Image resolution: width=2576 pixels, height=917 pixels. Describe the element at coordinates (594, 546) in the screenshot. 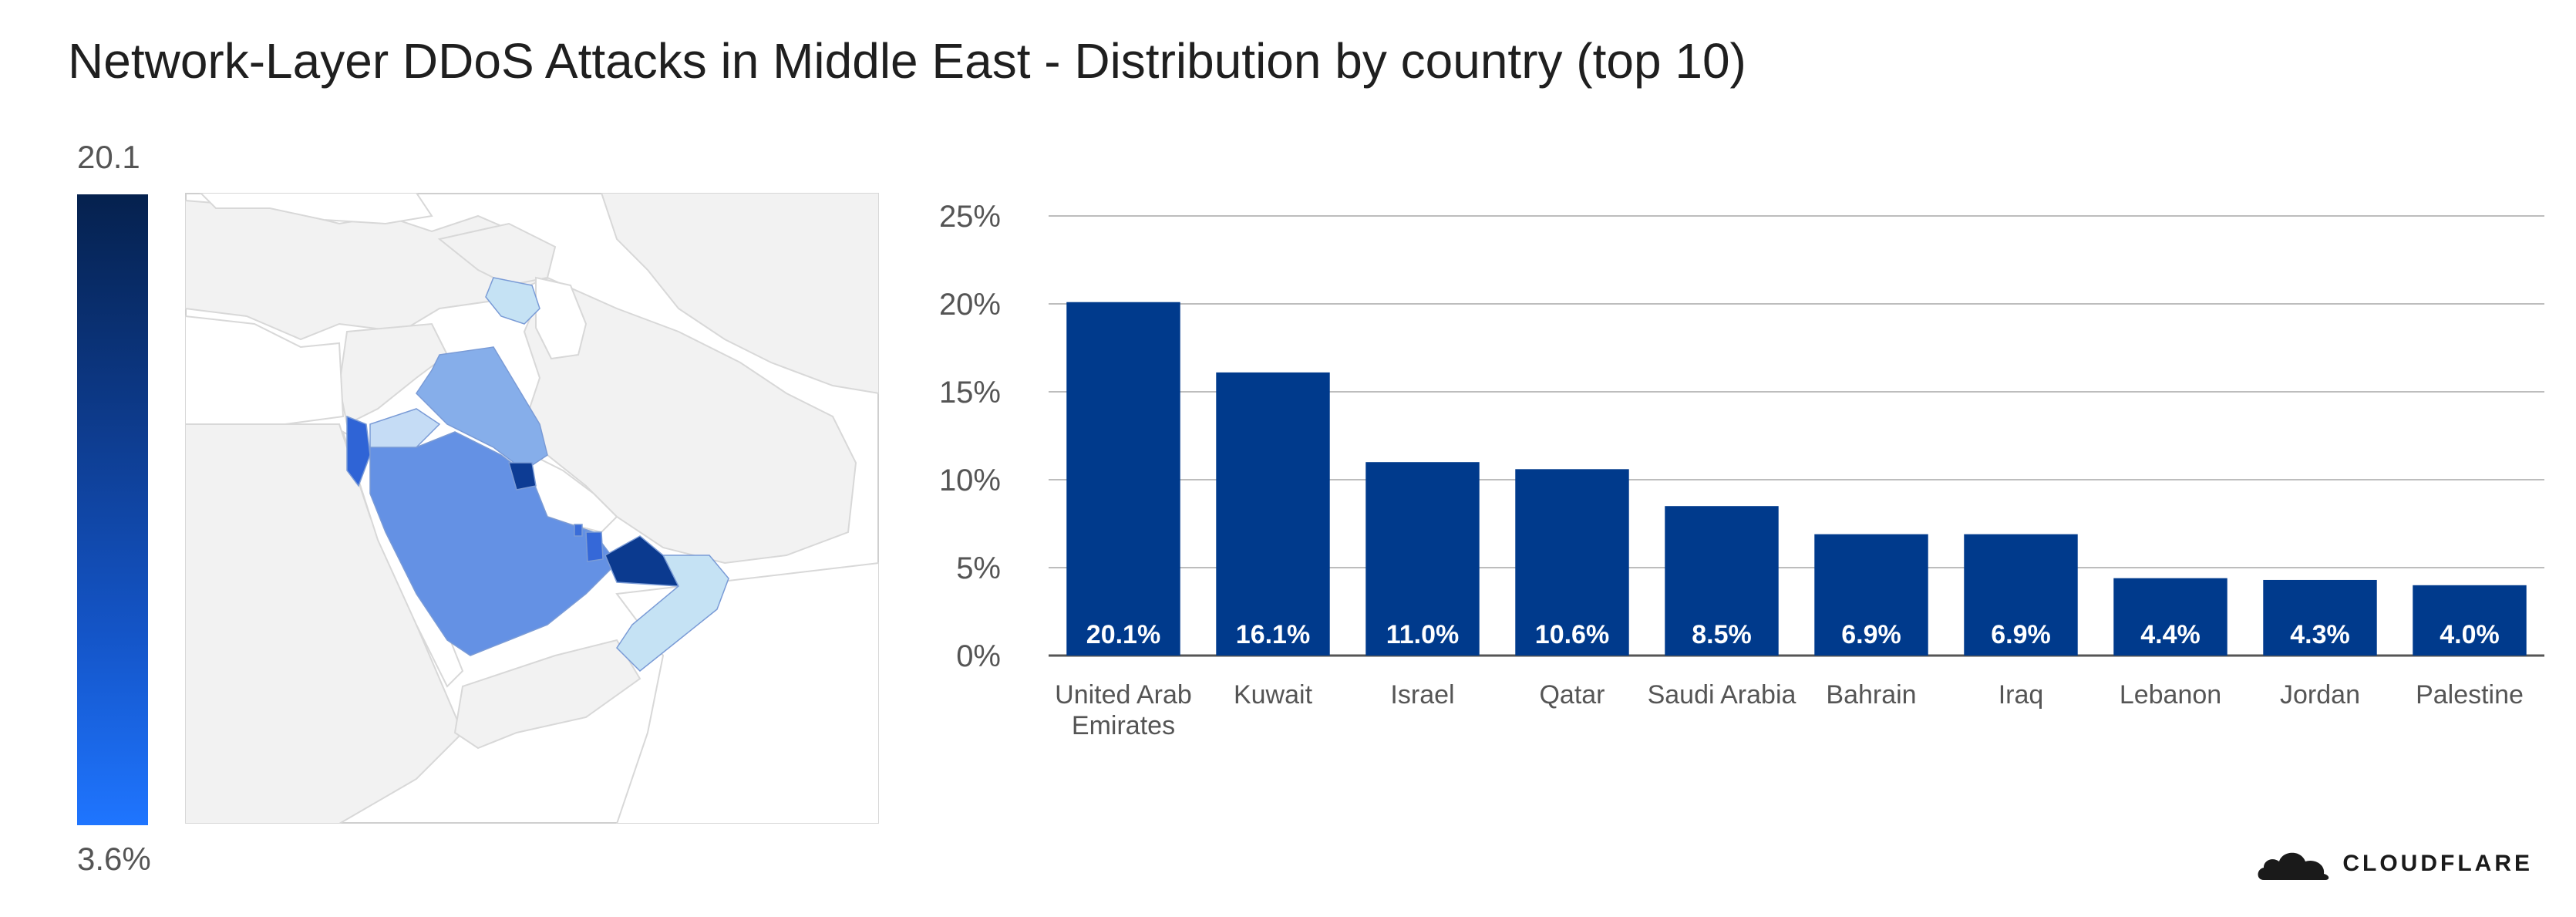

I see `map-qatar` at that location.